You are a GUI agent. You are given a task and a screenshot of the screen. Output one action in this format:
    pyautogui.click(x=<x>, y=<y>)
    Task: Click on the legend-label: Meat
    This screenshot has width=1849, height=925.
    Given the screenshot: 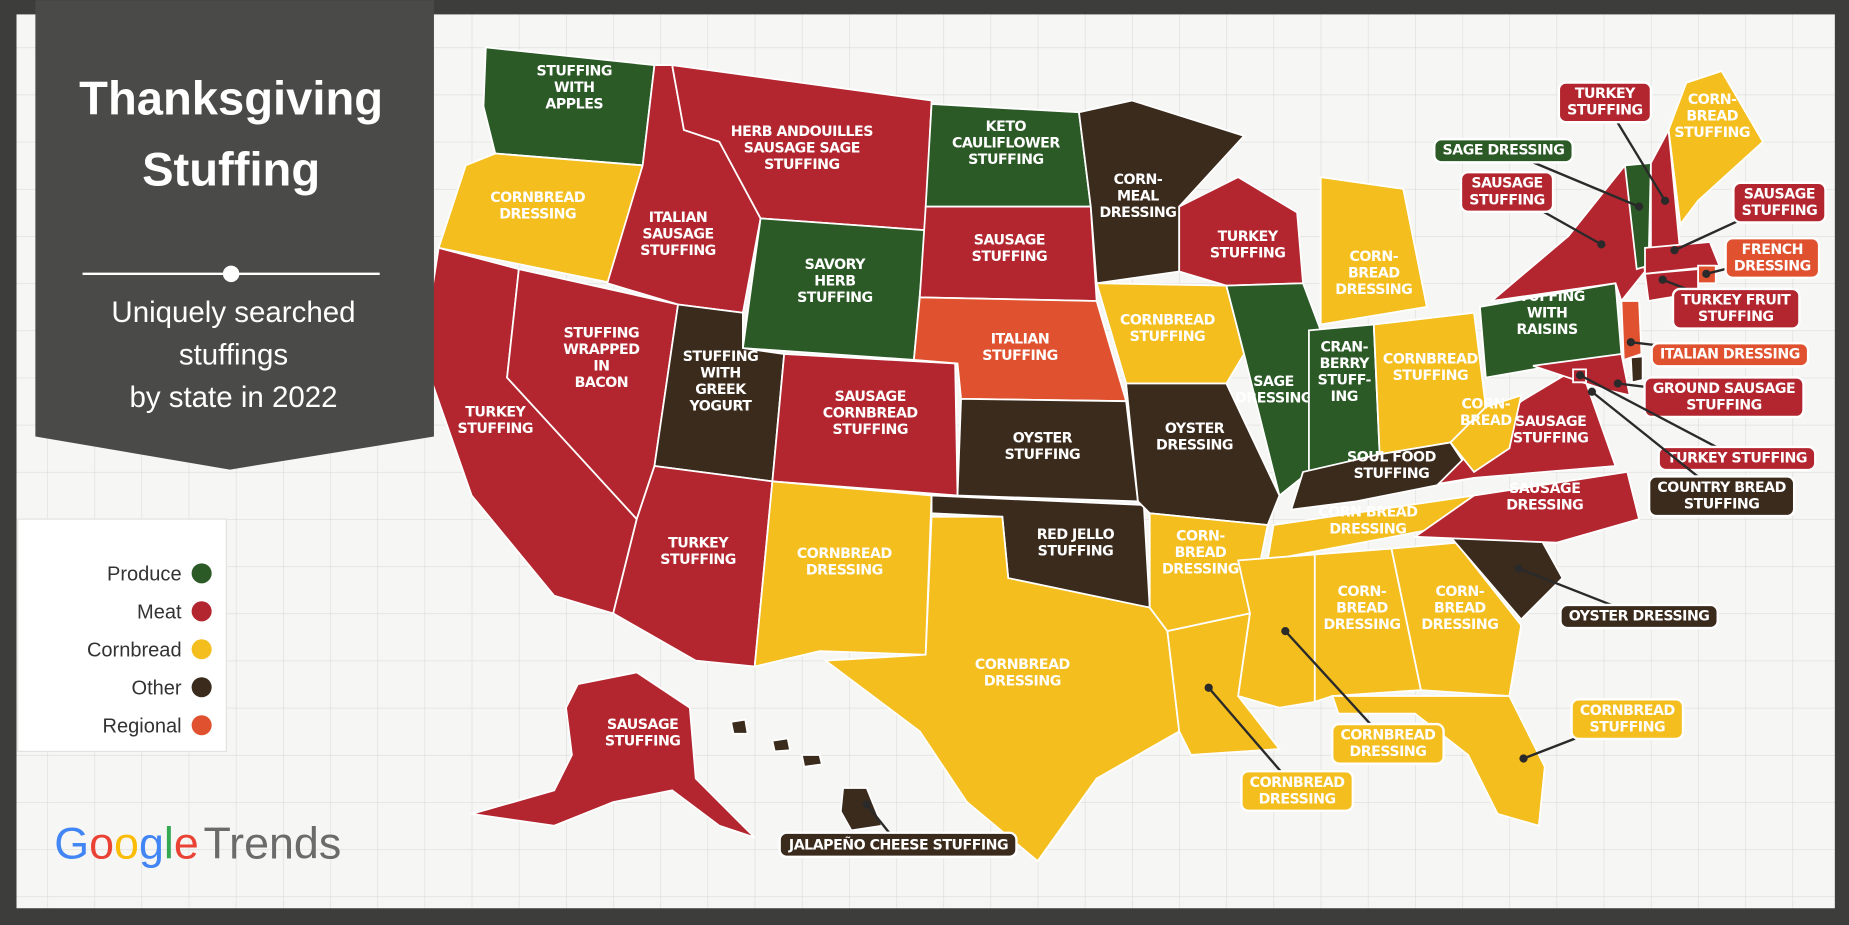 What is the action you would take?
    pyautogui.click(x=159, y=612)
    